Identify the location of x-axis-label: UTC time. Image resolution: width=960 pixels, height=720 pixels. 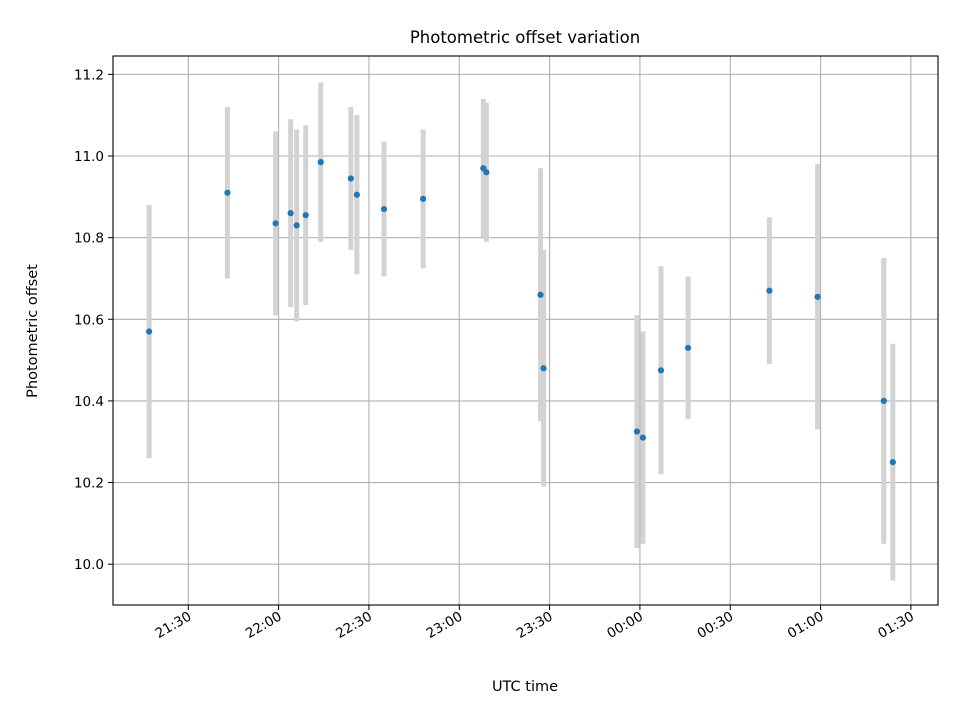
(525, 687).